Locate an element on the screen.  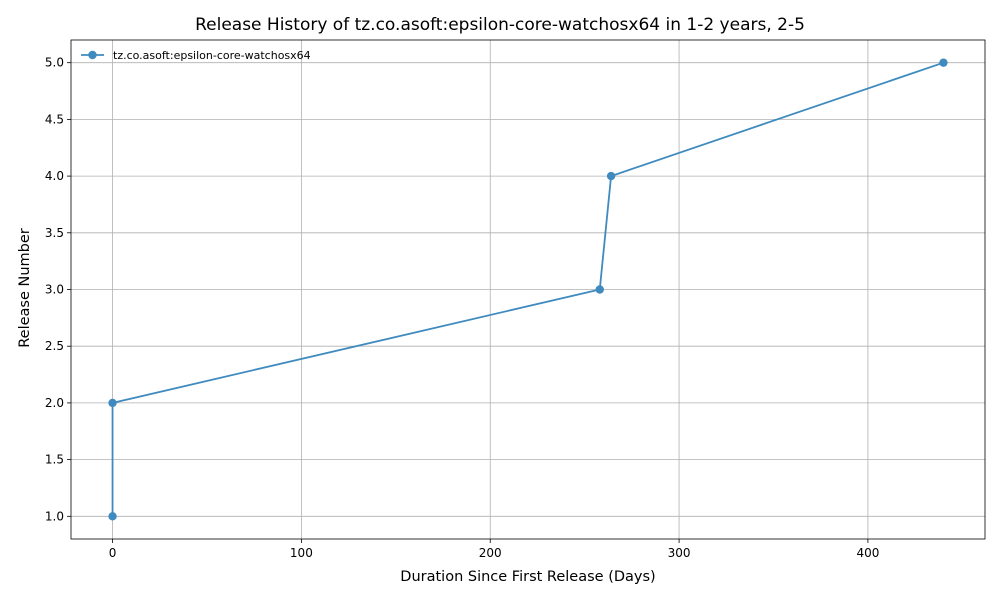
y-tick-label: 2.5 is located at coordinates (54, 346).